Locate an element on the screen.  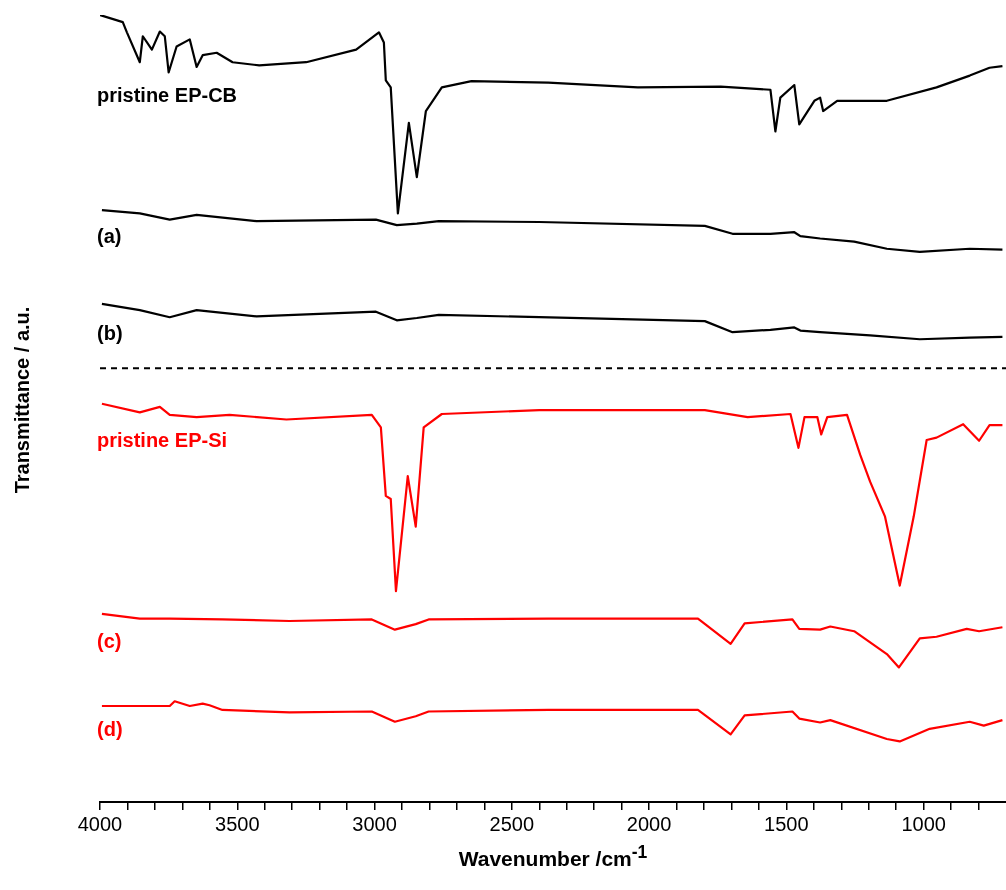
x-tick-label: 4000 is located at coordinates (100, 823).